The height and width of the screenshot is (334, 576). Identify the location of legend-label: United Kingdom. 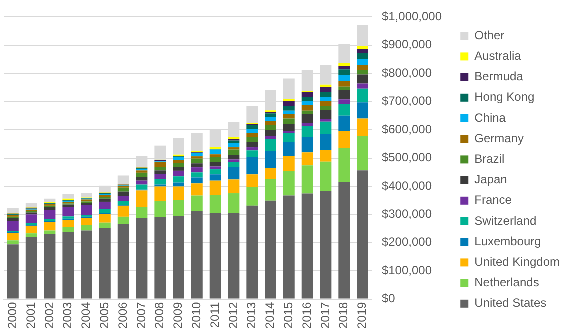
(517, 262).